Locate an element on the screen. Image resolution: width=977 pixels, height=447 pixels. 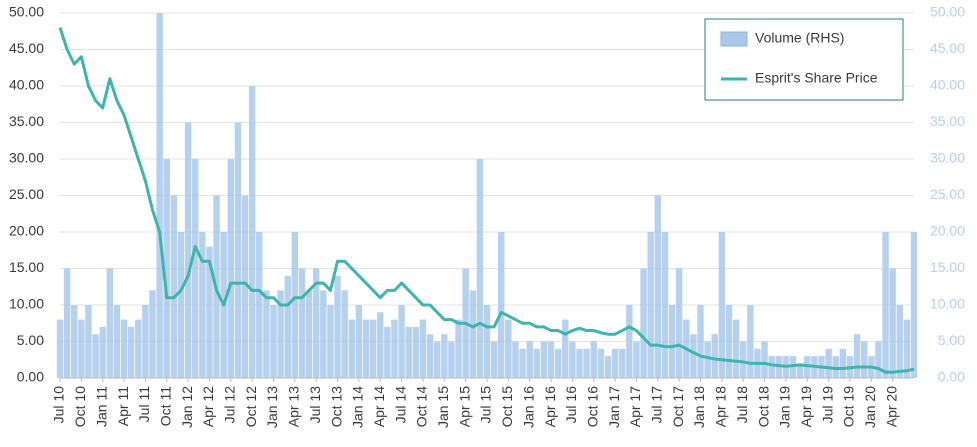
y2-tick-label: 5.00 is located at coordinates (951, 340).